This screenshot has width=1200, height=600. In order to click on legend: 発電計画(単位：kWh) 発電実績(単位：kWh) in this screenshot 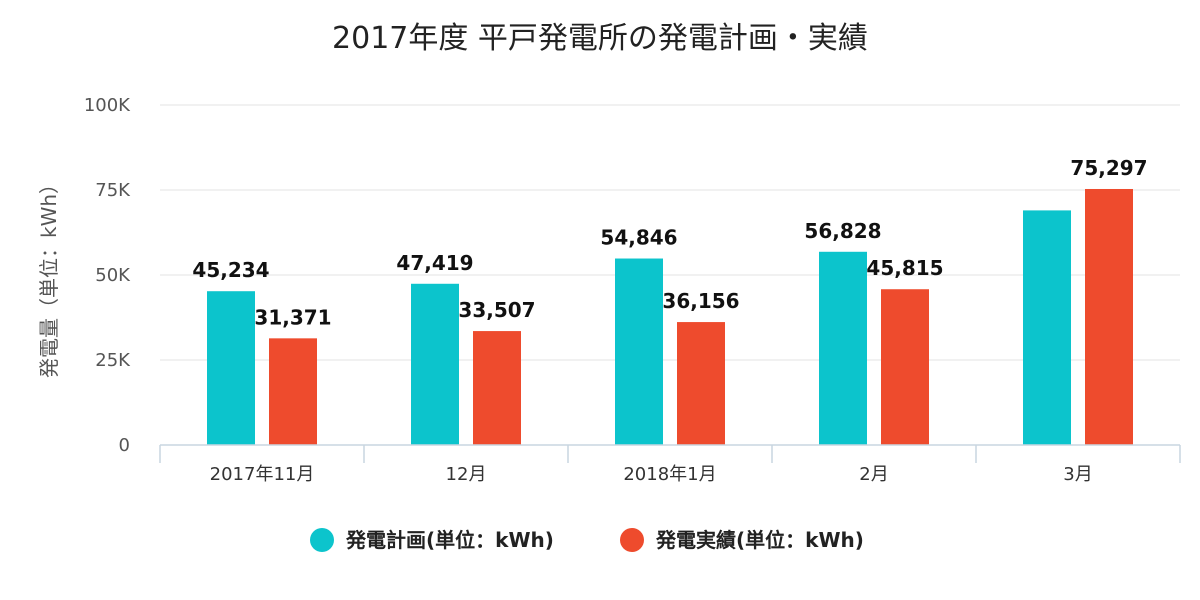, I will do `click(587, 540)`.